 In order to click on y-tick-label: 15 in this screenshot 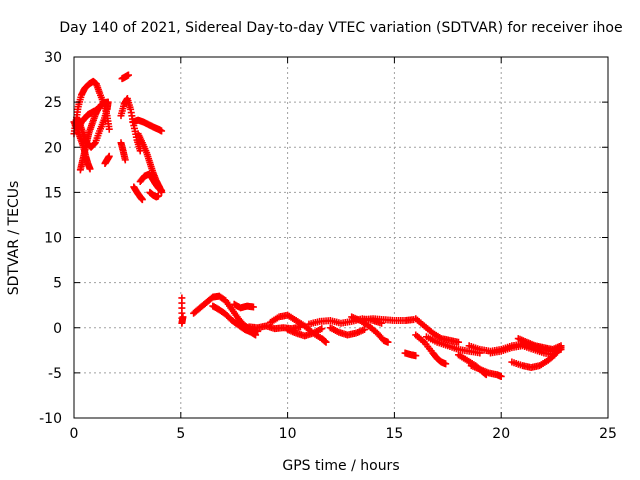, I will do `click(53, 193)`.